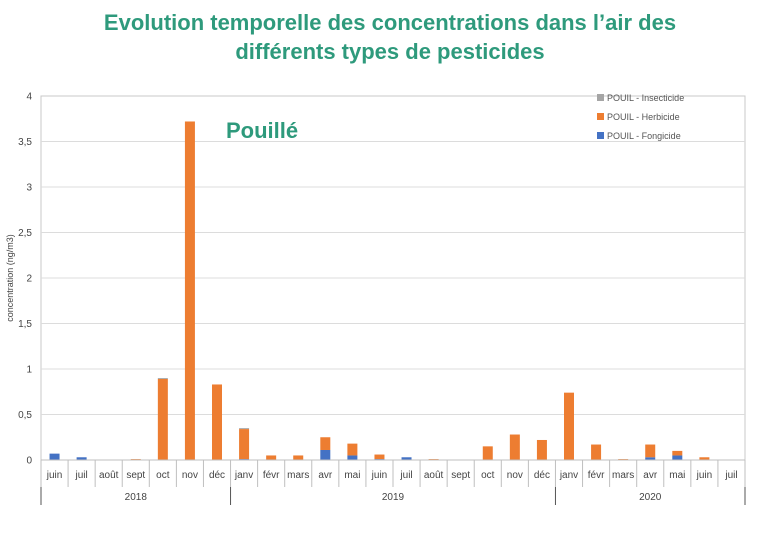  Describe the element at coordinates (393, 497) in the screenshot. I see `year-label: 2019` at that location.